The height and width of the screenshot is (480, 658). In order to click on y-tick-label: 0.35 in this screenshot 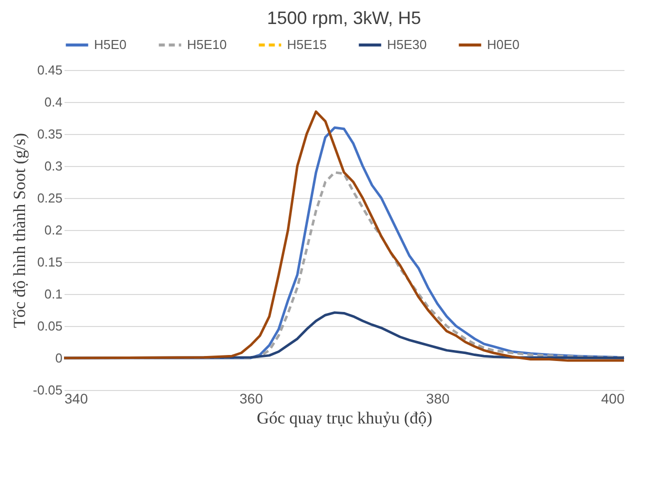, I will do `click(49, 134)`.